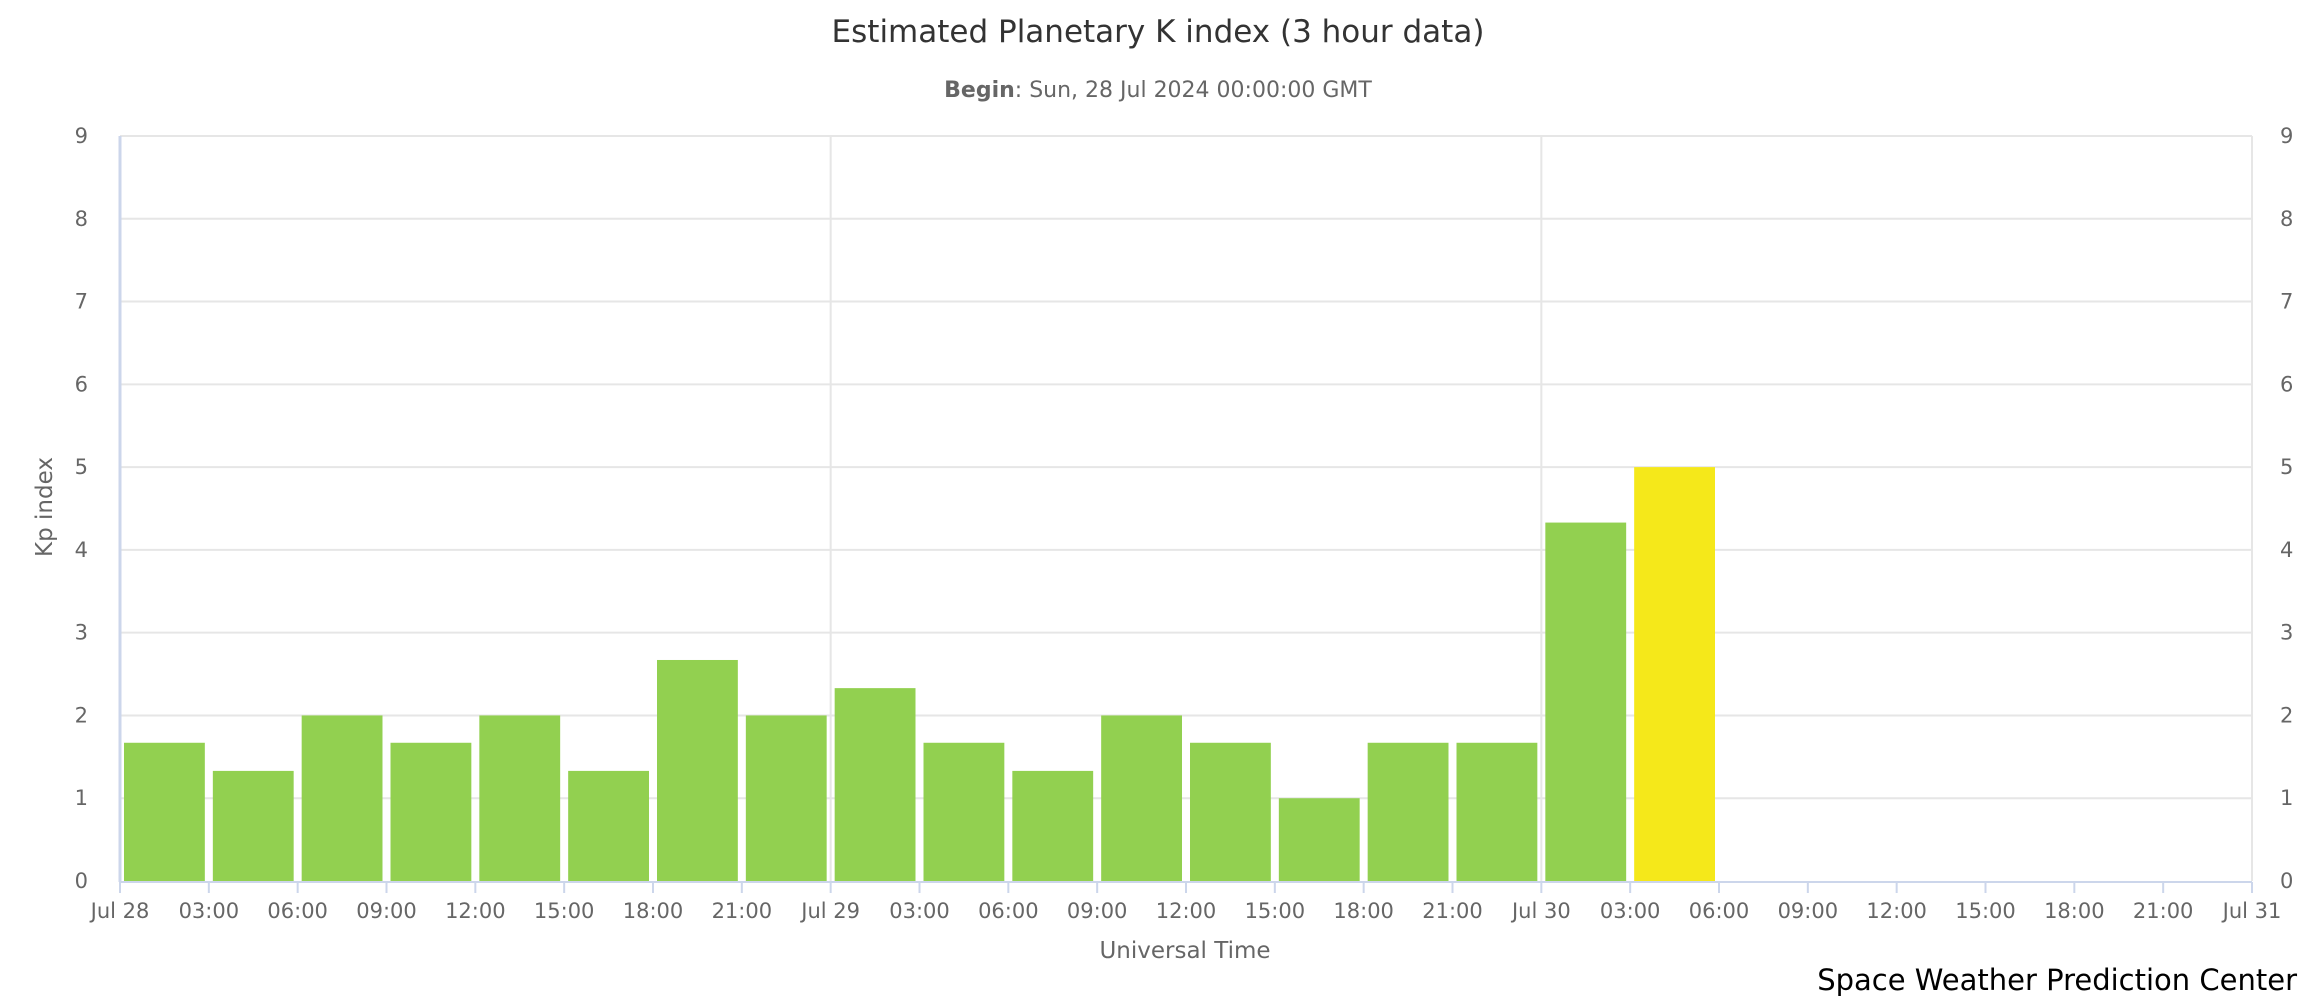 The image size is (2316, 1000). I want to click on x-tick-label: Jul 29, so click(829, 911).